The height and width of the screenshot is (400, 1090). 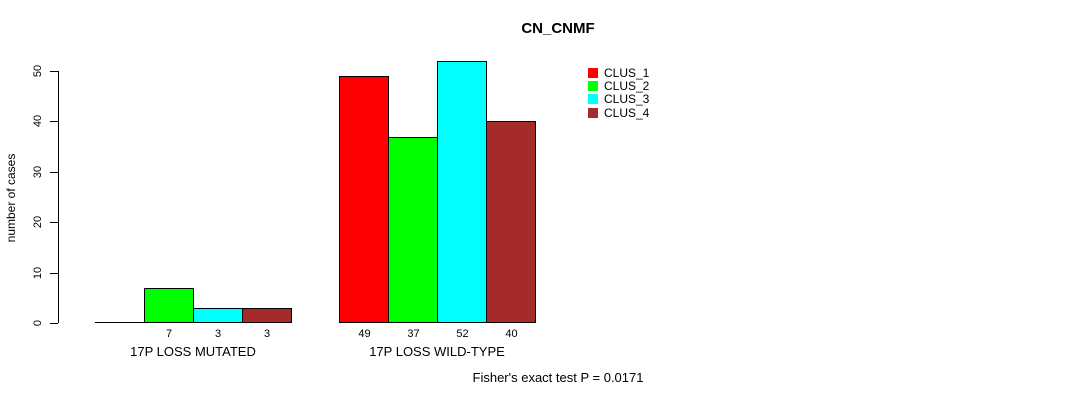 I want to click on bar-clus_1-group2, so click(x=364, y=199).